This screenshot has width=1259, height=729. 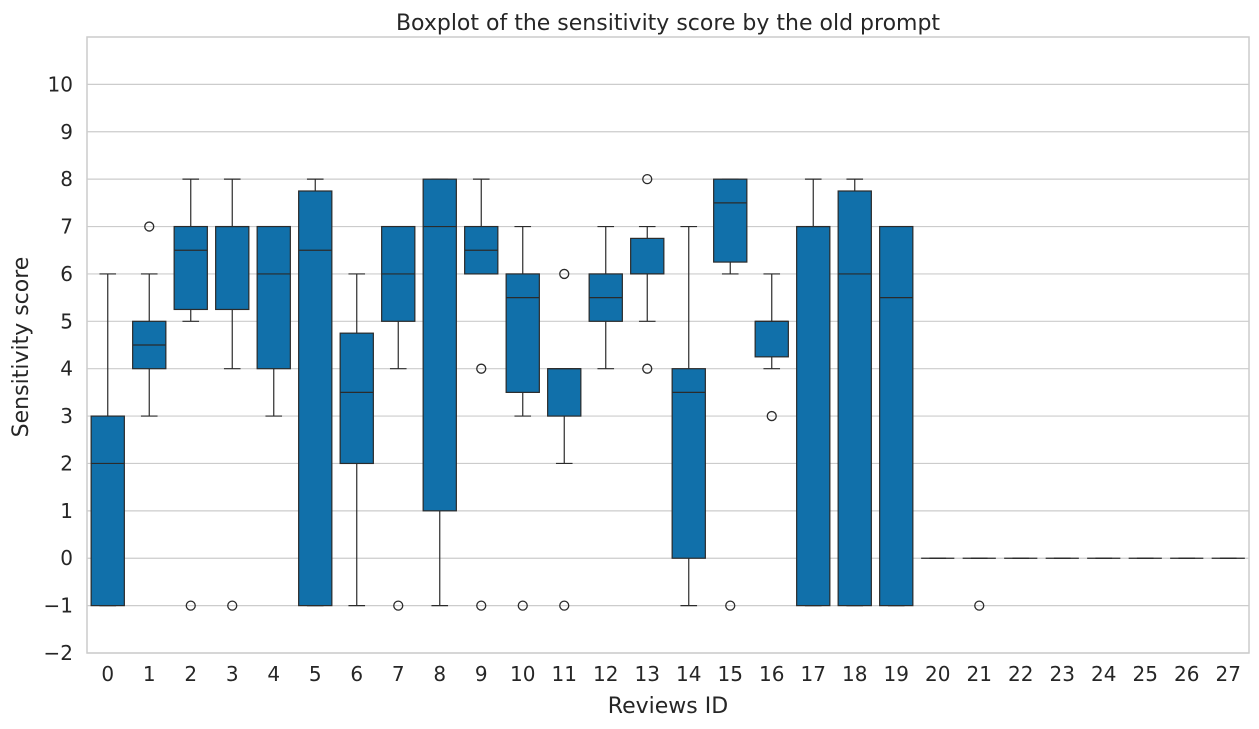 What do you see at coordinates (66, 369) in the screenshot?
I see `y-tick-label: 4` at bounding box center [66, 369].